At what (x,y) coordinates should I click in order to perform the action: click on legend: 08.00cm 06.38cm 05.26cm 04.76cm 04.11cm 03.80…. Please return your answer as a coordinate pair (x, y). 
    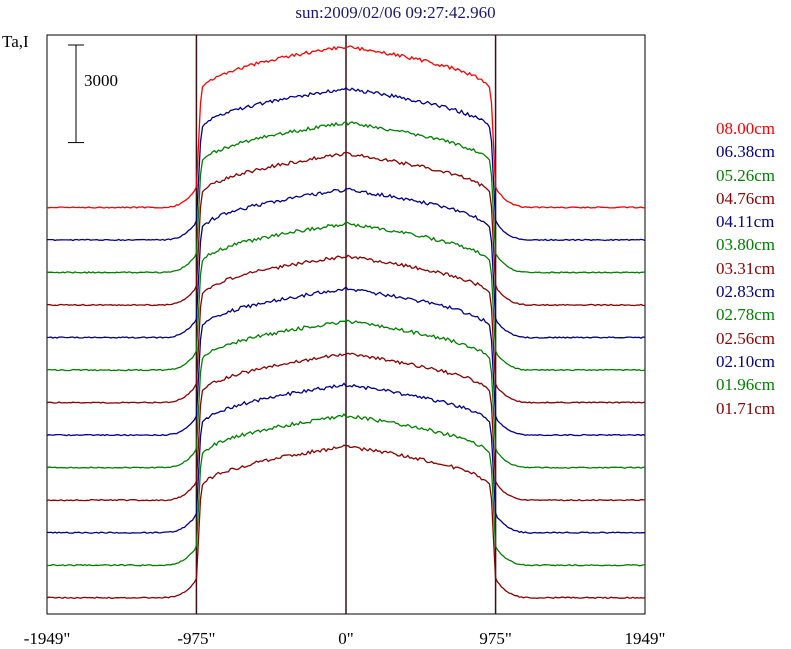
    Looking at the image, I should click on (745, 268).